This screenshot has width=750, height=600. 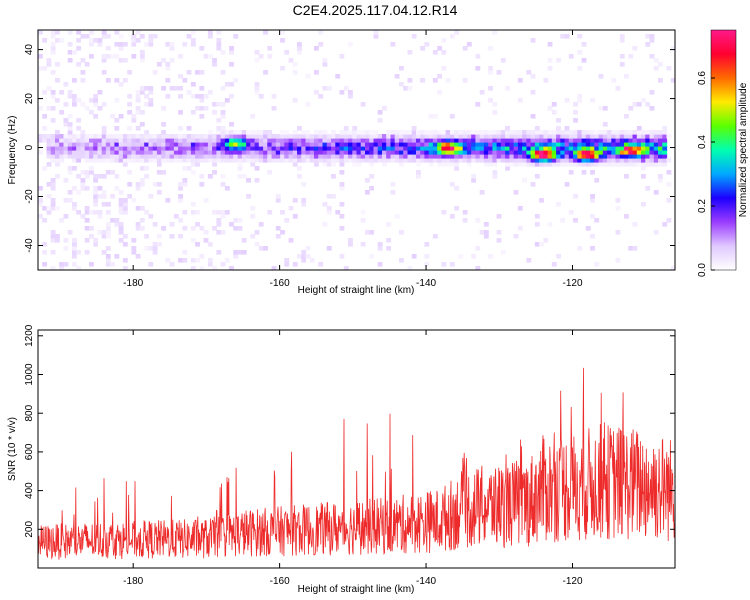 What do you see at coordinates (426, 283) in the screenshot?
I see `x-tick-label: -140` at bounding box center [426, 283].